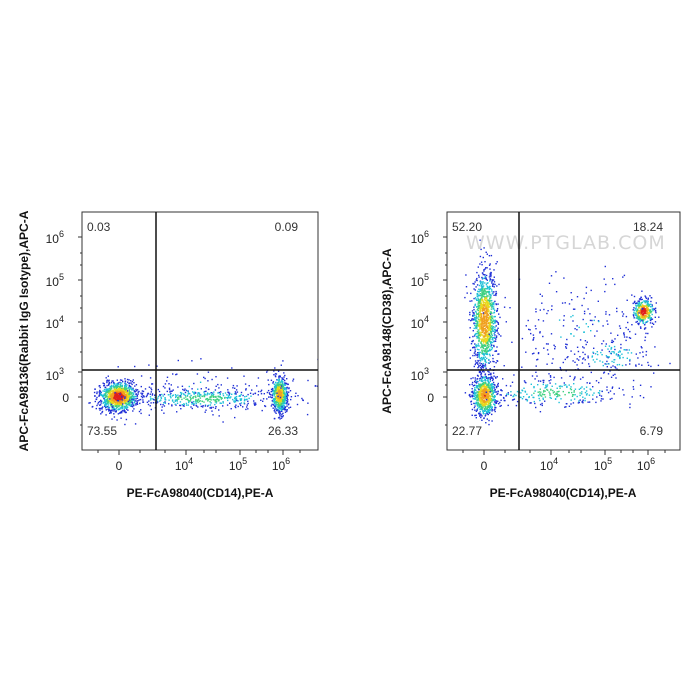  Describe the element at coordinates (648, 299) in the screenshot. I see `right-event-2024` at that location.